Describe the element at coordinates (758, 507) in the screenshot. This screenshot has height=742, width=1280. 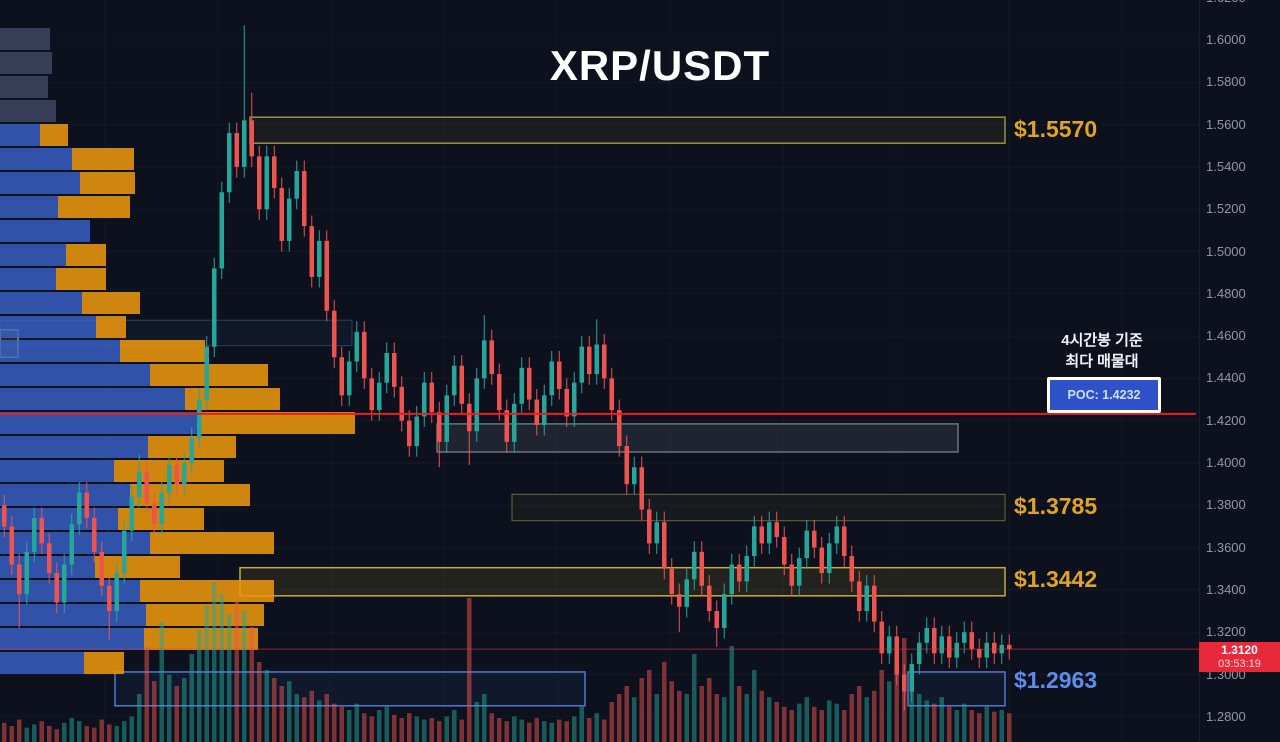
I see `sr-zone` at that location.